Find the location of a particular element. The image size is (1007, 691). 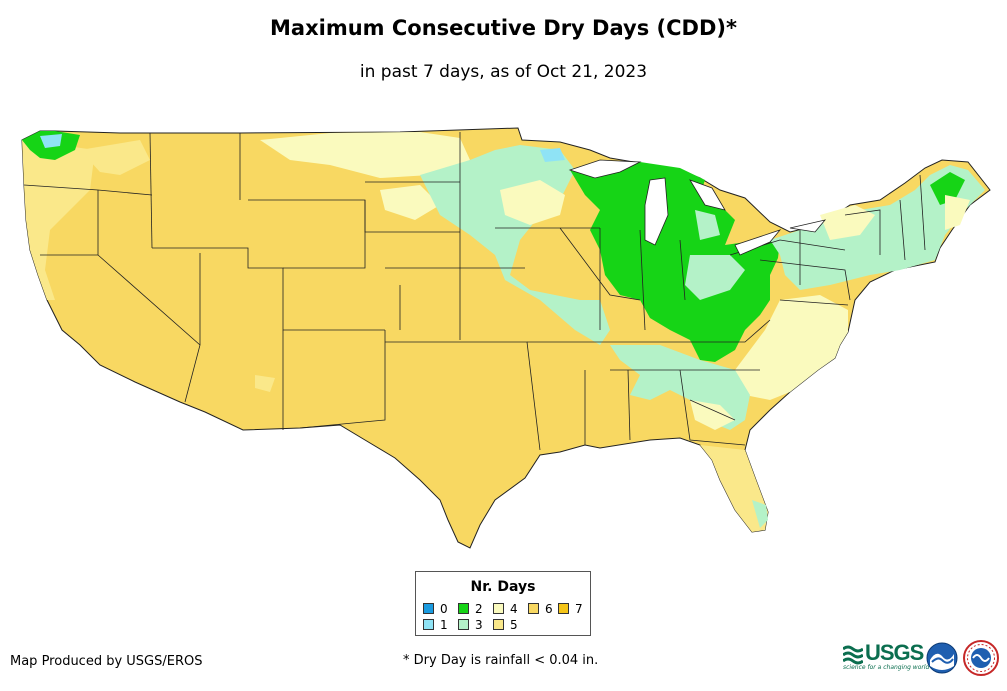

legend-label-0: 0 is located at coordinates (444, 609).